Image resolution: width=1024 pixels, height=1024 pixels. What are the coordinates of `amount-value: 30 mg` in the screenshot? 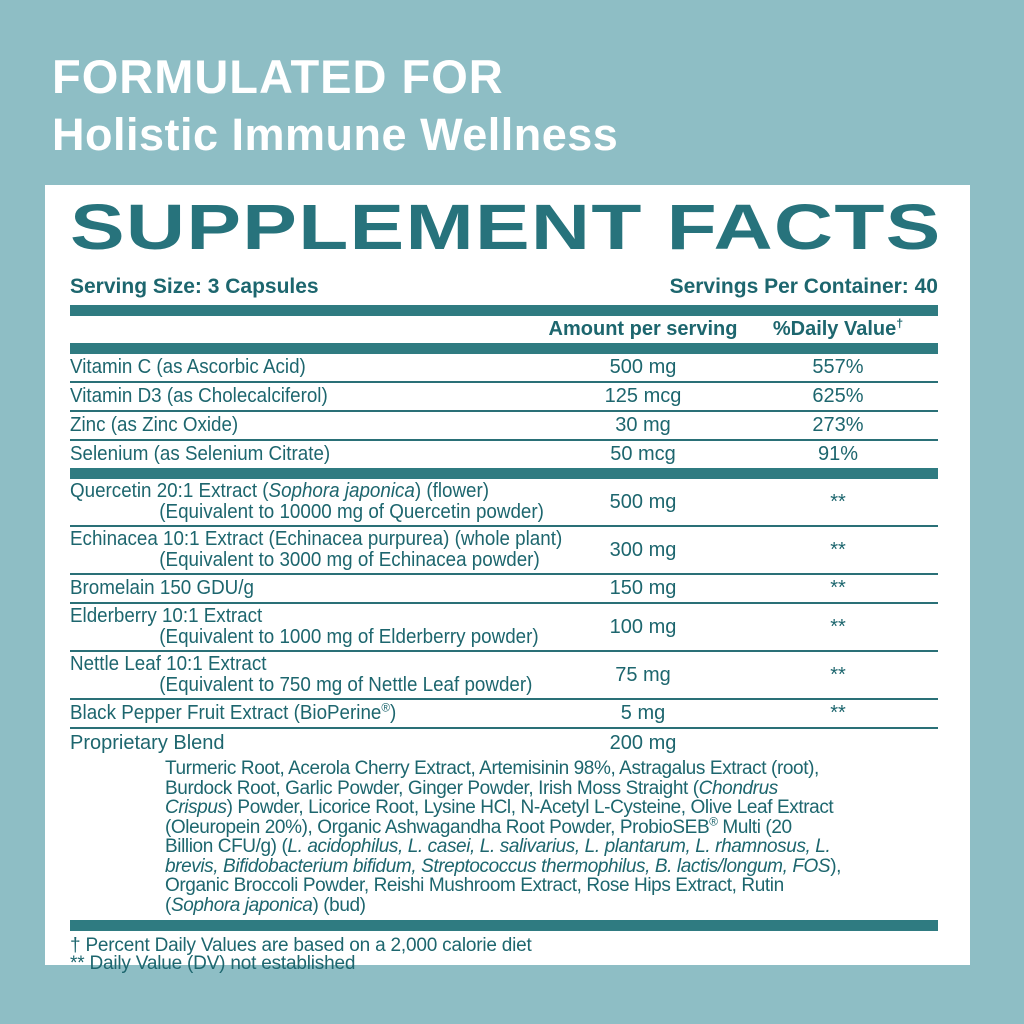 It's located at (643, 425).